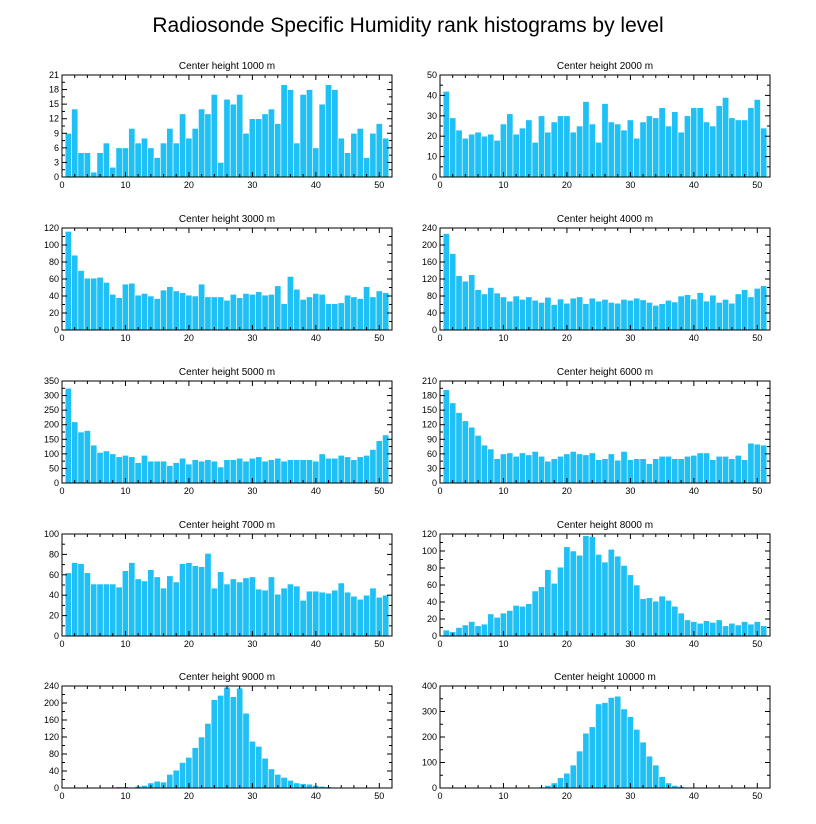 This screenshot has height=824, width=816. Describe the element at coordinates (316, 796) in the screenshot. I see `x-tick-label: 40` at that location.